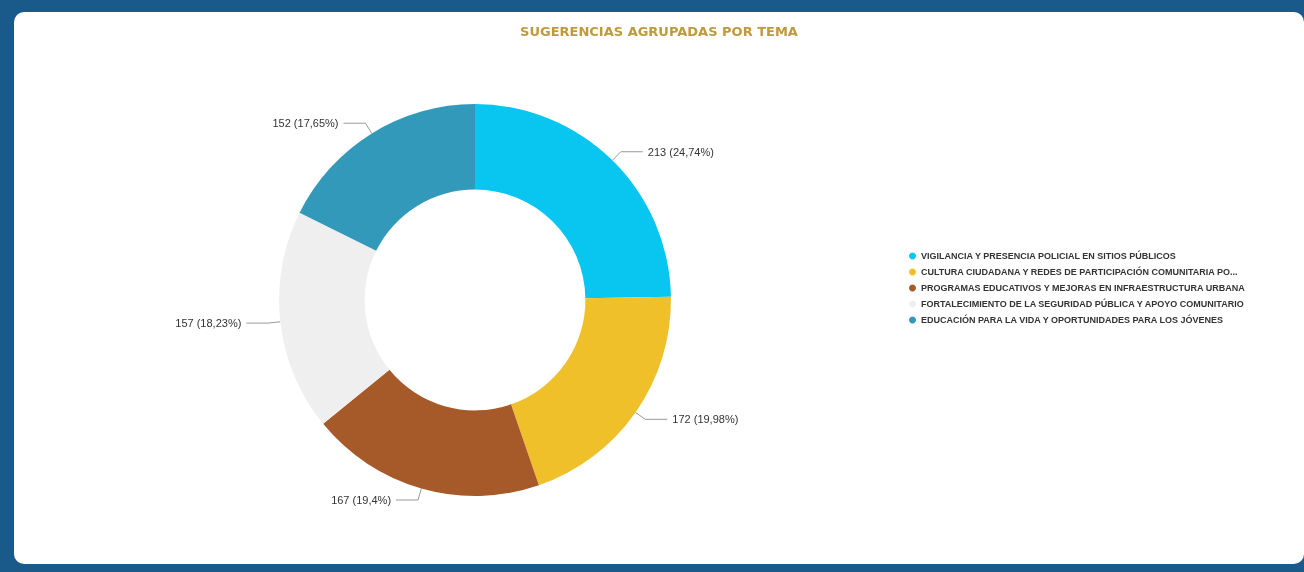 The image size is (1304, 572). Describe the element at coordinates (1083, 288) in the screenshot. I see `legend-label: PROGRAMAS EDUCATIVOS Y MEJORAS EN INFRAESTRUCTURA URBANA` at that location.